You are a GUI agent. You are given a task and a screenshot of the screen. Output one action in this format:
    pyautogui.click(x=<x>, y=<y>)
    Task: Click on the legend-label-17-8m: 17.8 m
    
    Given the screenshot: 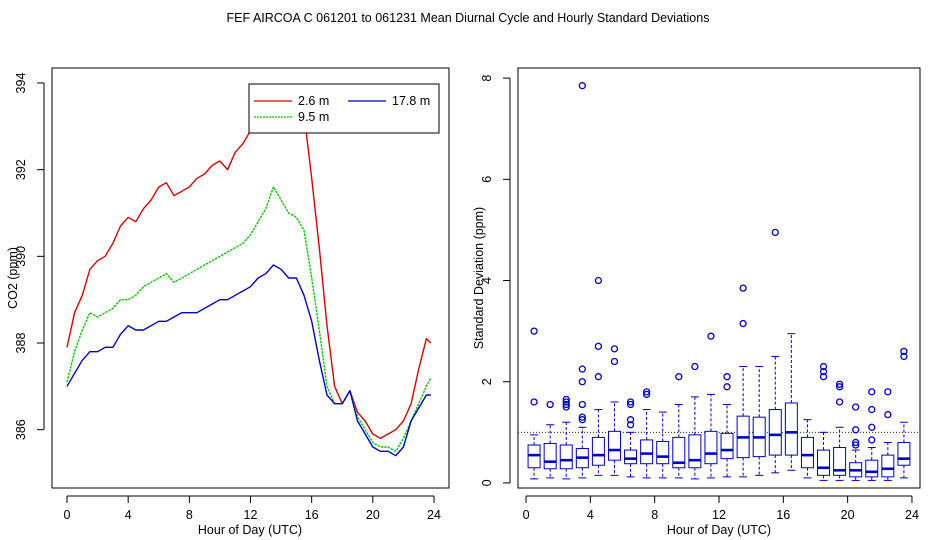 What is the action you would take?
    pyautogui.click(x=411, y=101)
    